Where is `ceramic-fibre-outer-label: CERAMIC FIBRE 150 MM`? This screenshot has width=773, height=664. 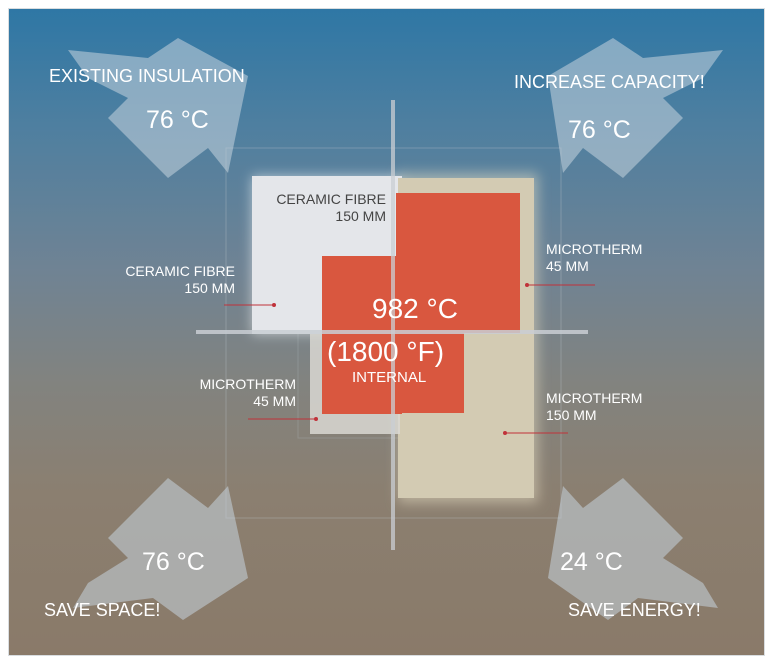 ceramic-fibre-outer-label: CERAMIC FIBRE 150 MM is located at coordinates (161, 280).